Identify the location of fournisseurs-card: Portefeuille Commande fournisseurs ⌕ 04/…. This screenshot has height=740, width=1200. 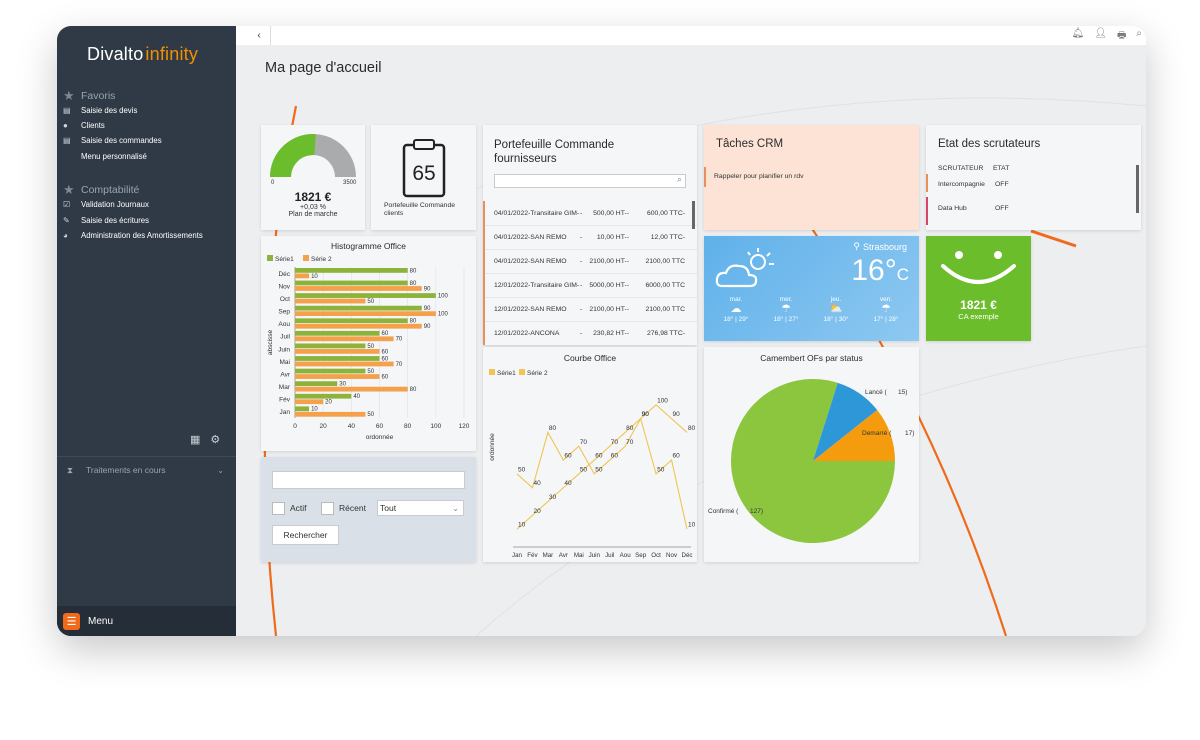
(590, 235).